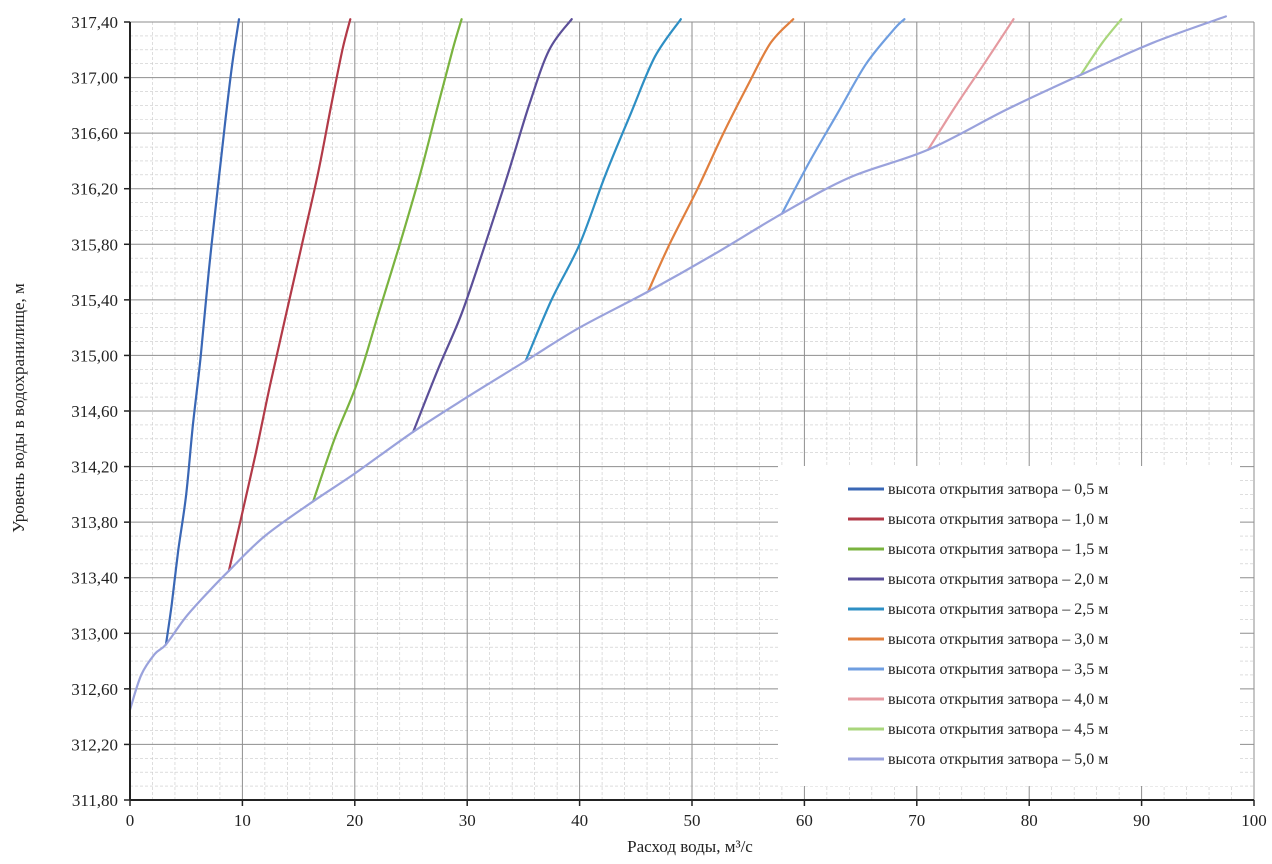 The image size is (1272, 864). What do you see at coordinates (692, 820) in the screenshot?
I see `x-tick-label: 50` at bounding box center [692, 820].